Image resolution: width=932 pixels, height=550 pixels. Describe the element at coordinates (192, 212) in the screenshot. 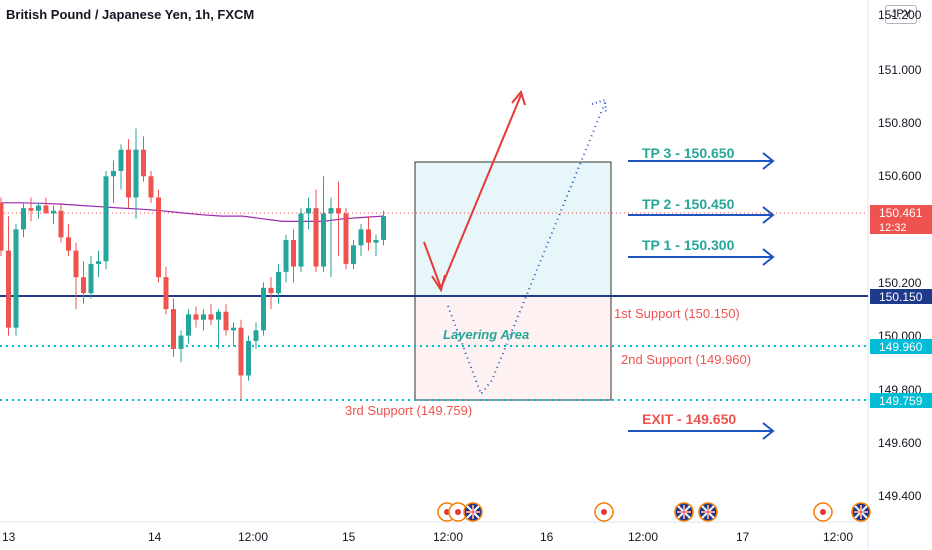

I see `moving-average-line` at that location.